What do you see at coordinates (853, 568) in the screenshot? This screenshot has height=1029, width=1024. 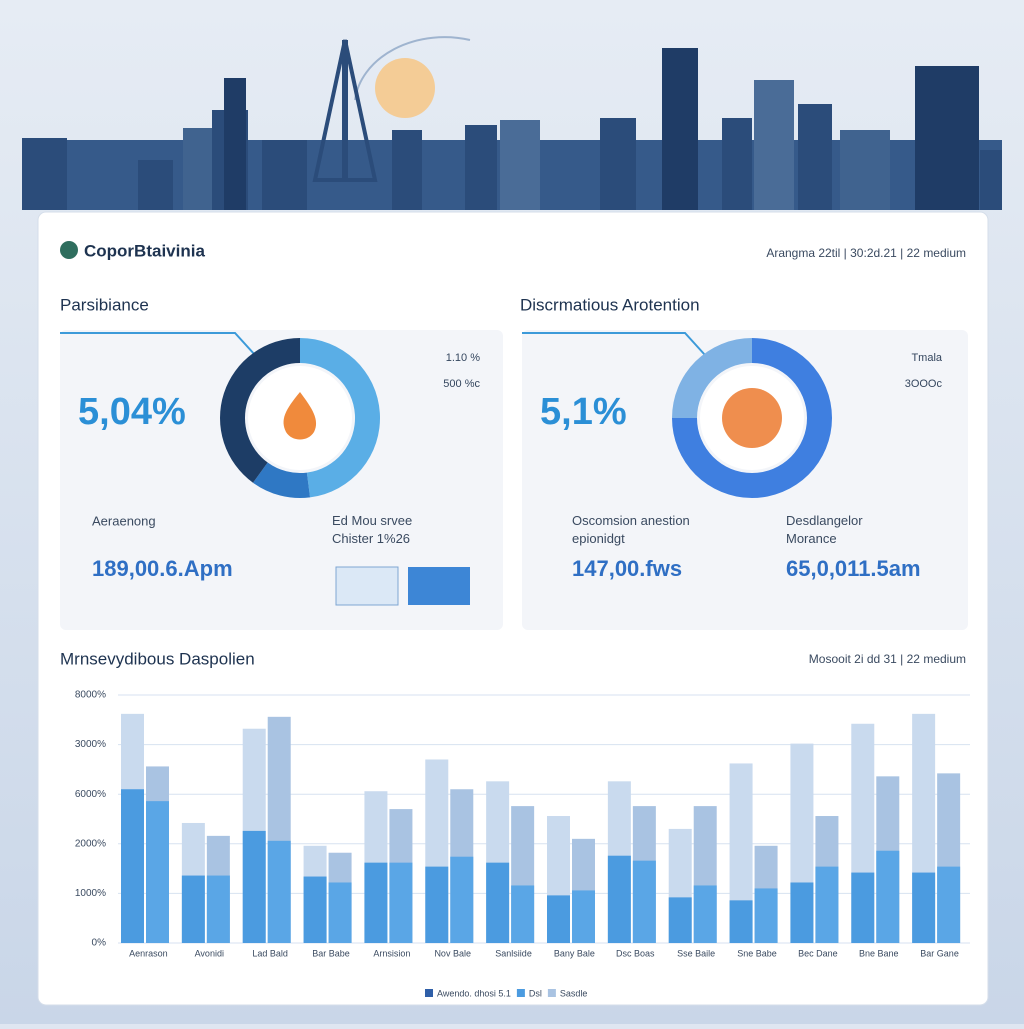 I see `stat-value: 65,0,011.5am` at bounding box center [853, 568].